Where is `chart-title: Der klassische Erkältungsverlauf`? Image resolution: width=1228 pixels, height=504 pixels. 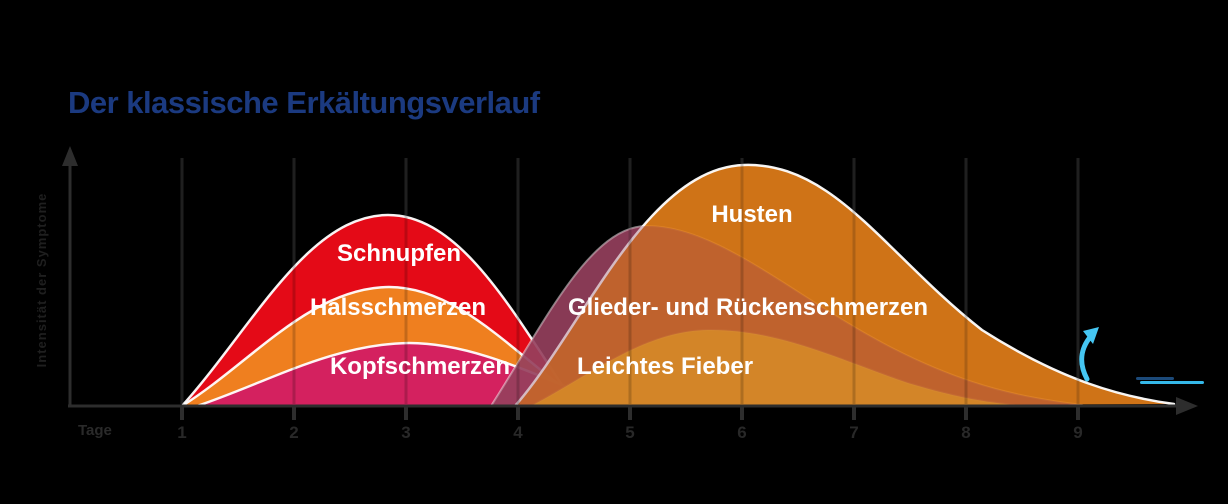 chart-title: Der klassische Erkältungsverlauf is located at coordinates (304, 102).